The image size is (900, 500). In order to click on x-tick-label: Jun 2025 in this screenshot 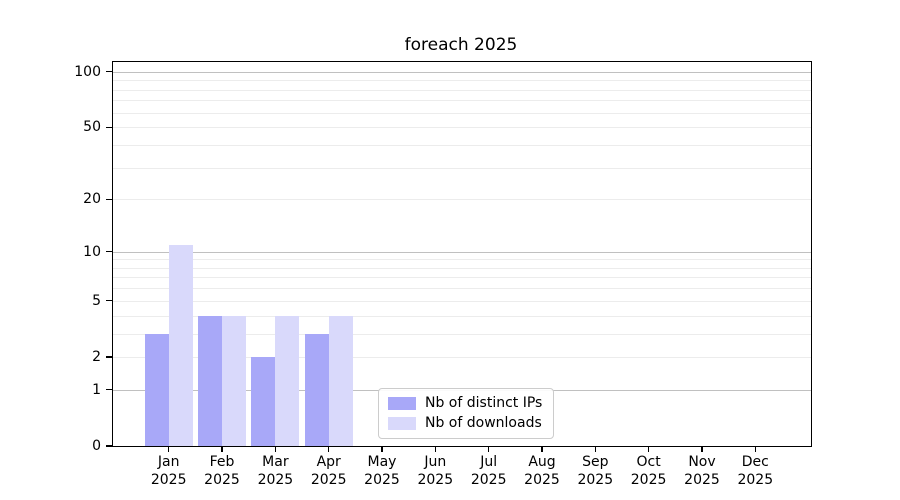, I will do `click(435, 471)`.